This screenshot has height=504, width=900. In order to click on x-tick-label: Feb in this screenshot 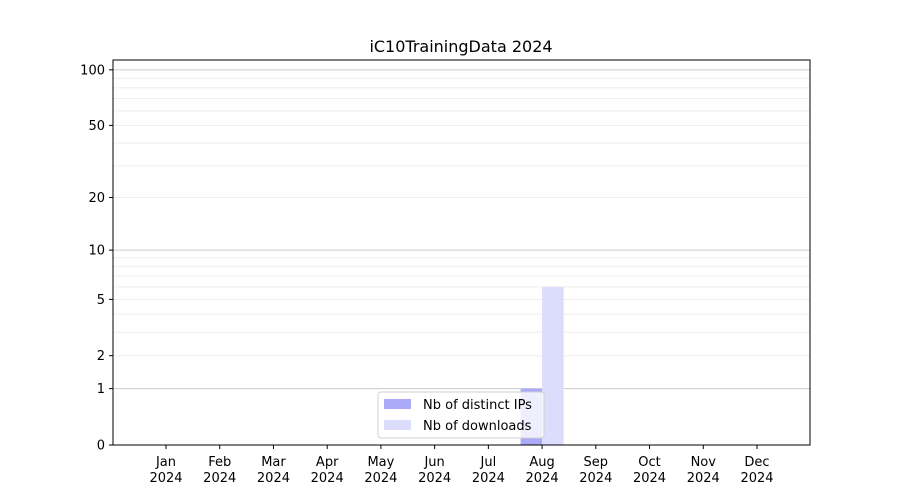, I will do `click(219, 462)`.